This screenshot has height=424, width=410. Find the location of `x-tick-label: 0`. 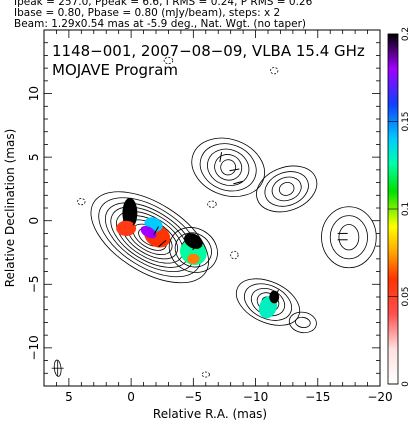

x-tick-label: 0 is located at coordinates (131, 397).